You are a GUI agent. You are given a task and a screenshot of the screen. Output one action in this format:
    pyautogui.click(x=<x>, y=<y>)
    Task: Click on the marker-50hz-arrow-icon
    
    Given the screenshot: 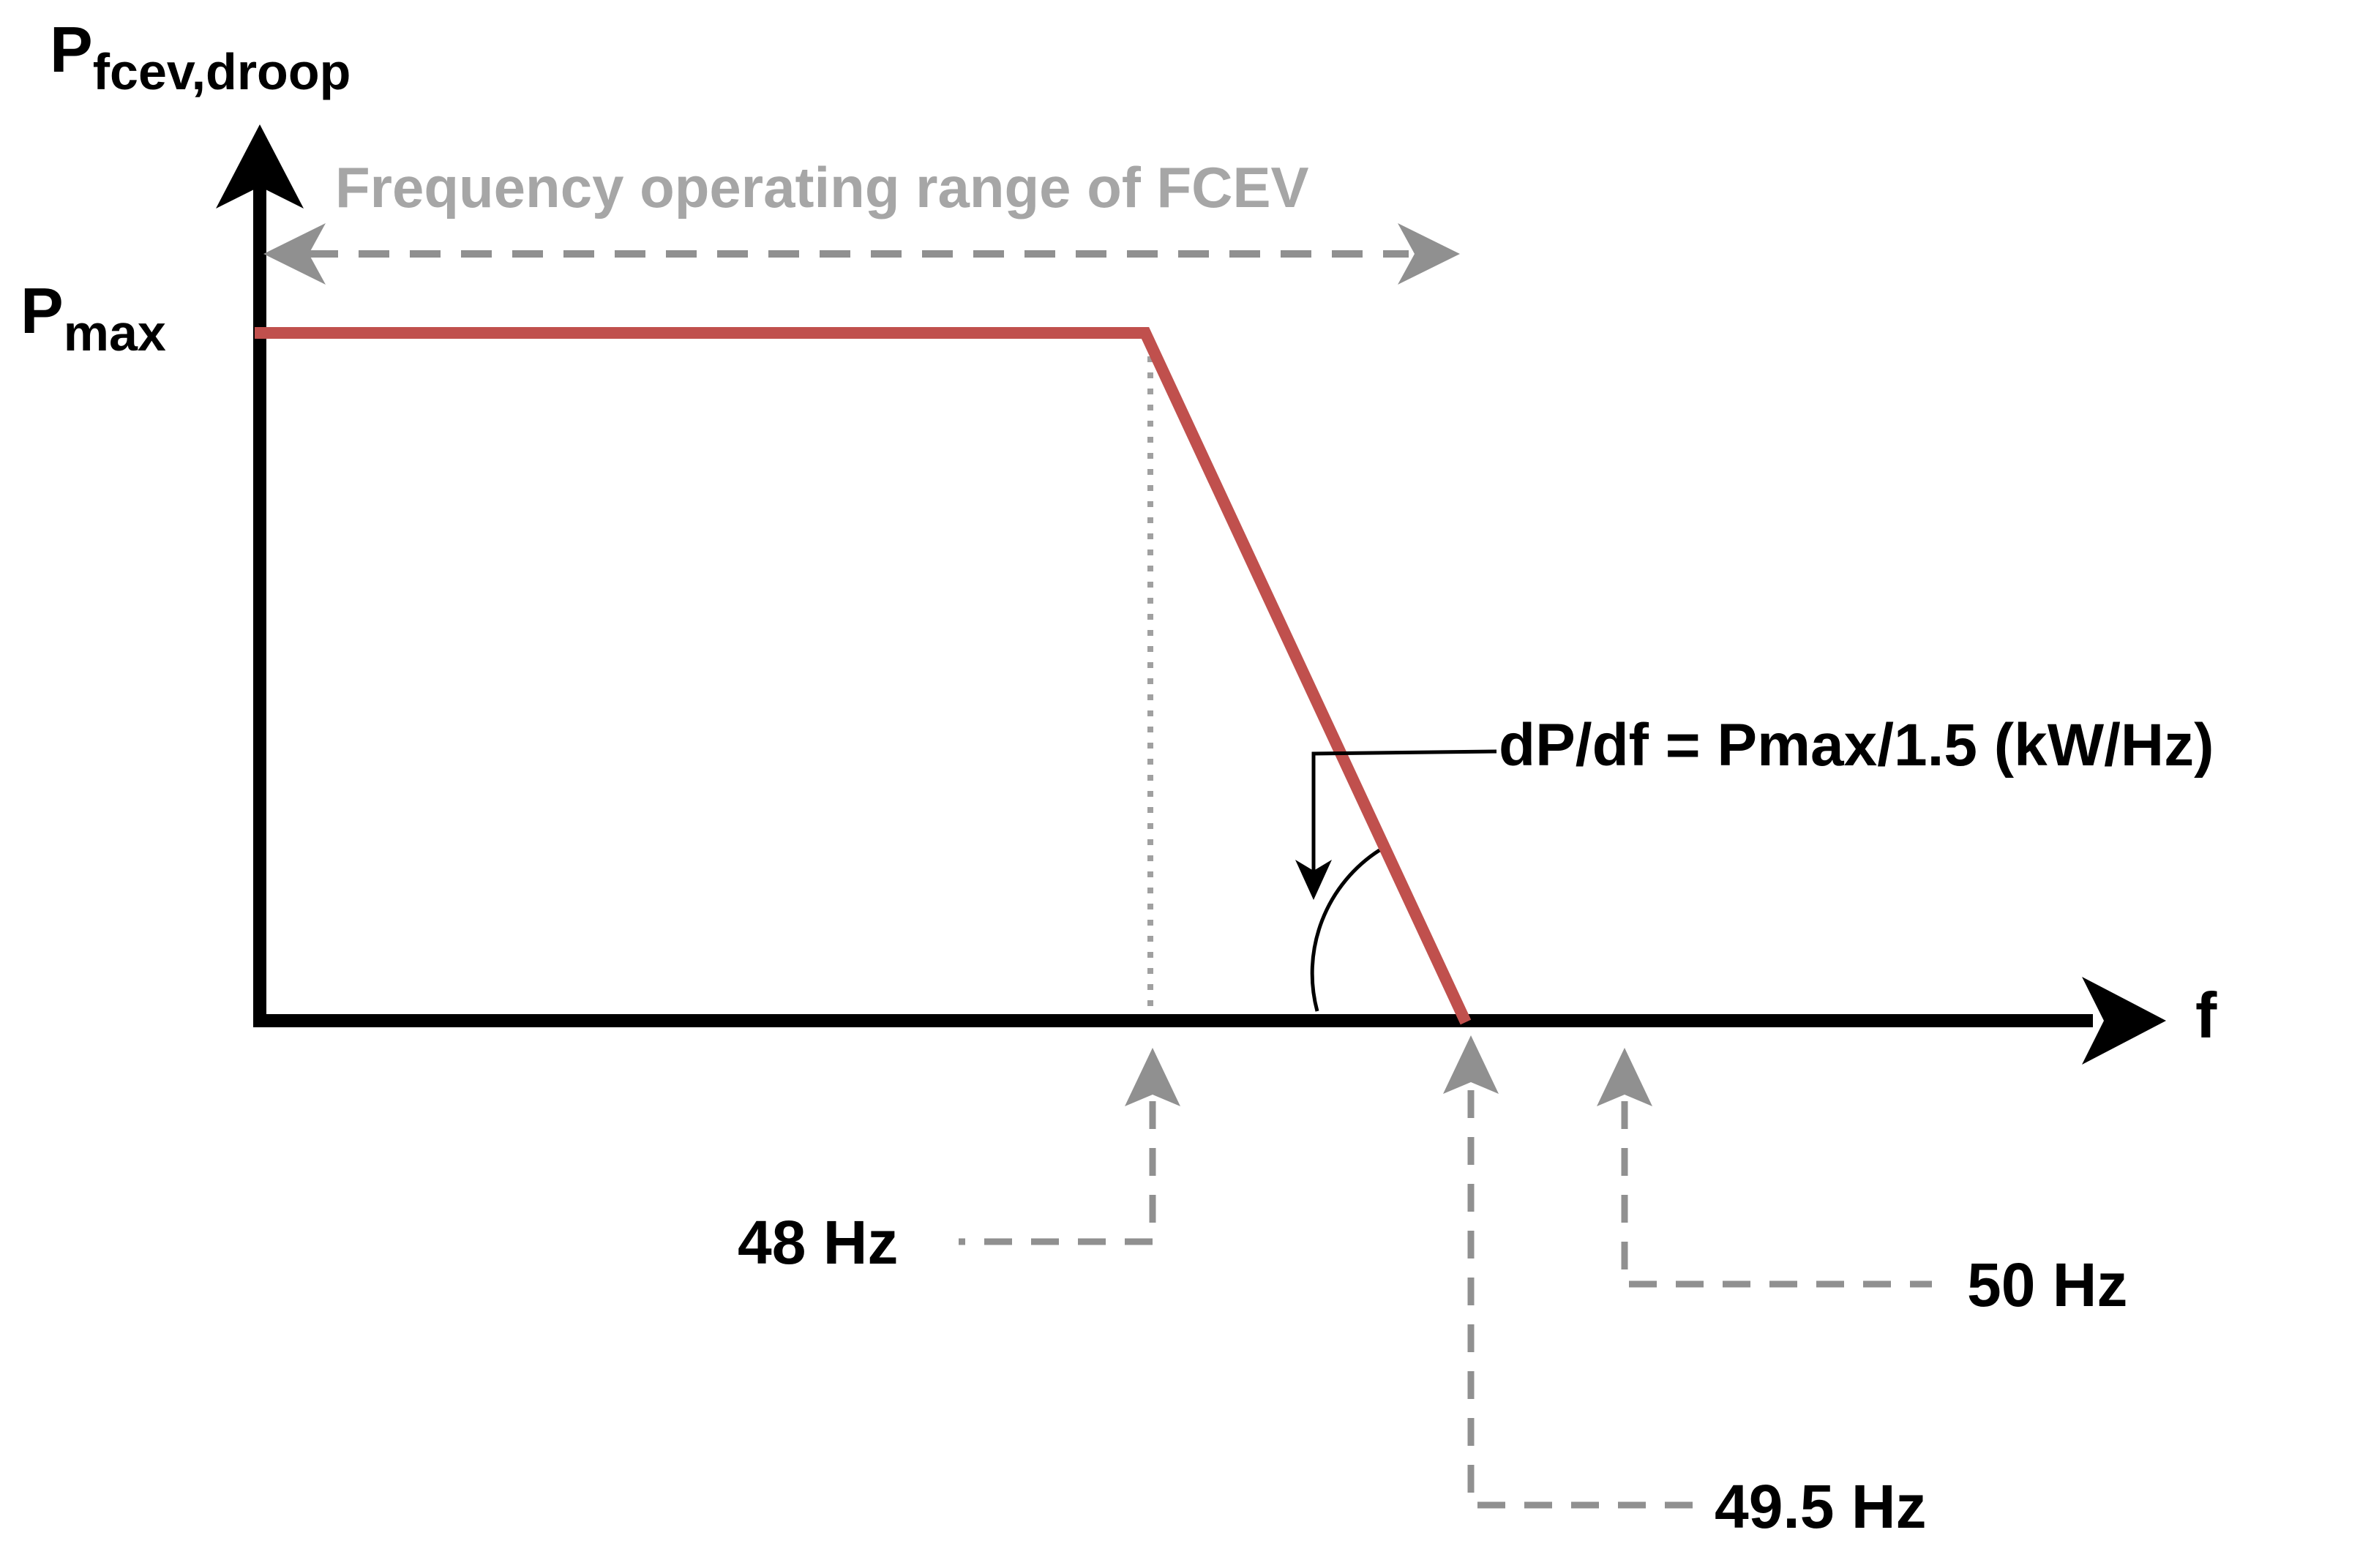 What is the action you would take?
    pyautogui.click(x=1625, y=1077)
    